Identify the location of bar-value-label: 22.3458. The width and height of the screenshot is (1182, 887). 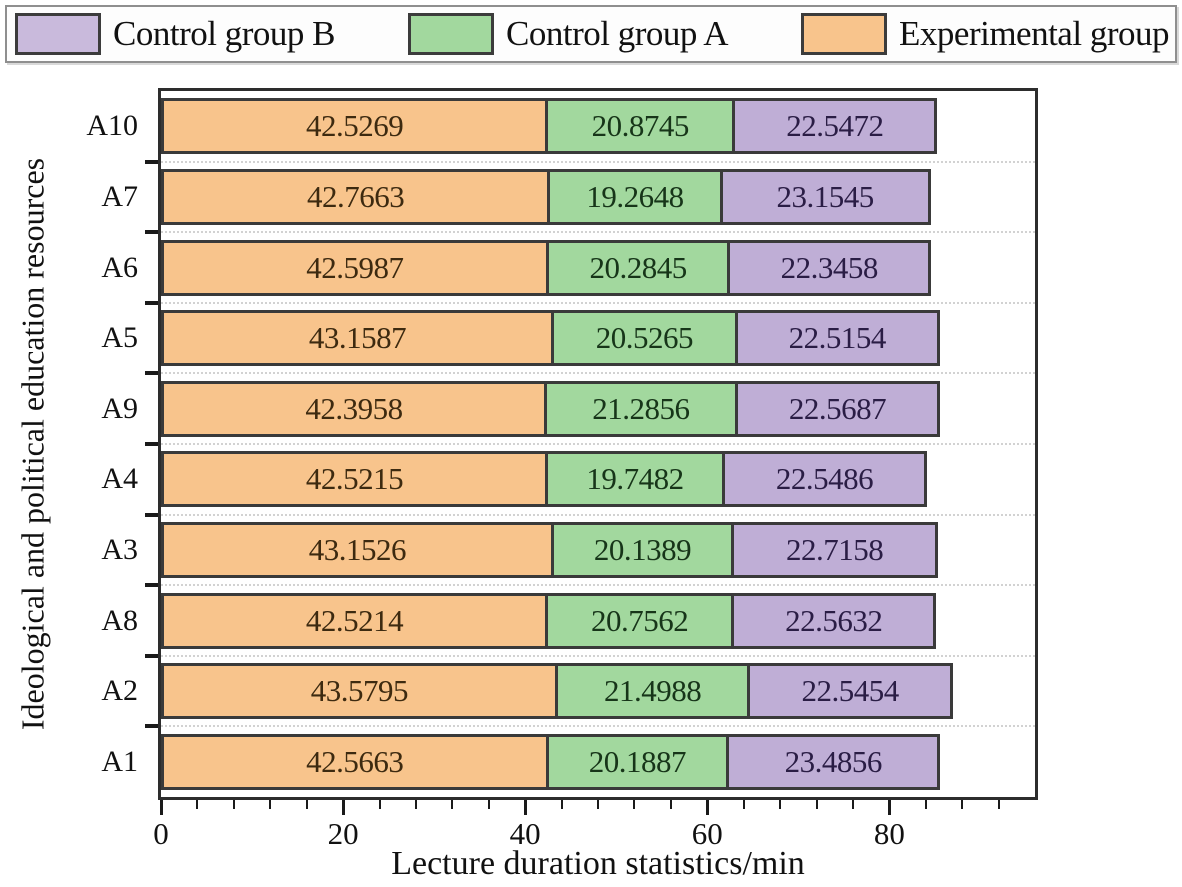
(829, 267).